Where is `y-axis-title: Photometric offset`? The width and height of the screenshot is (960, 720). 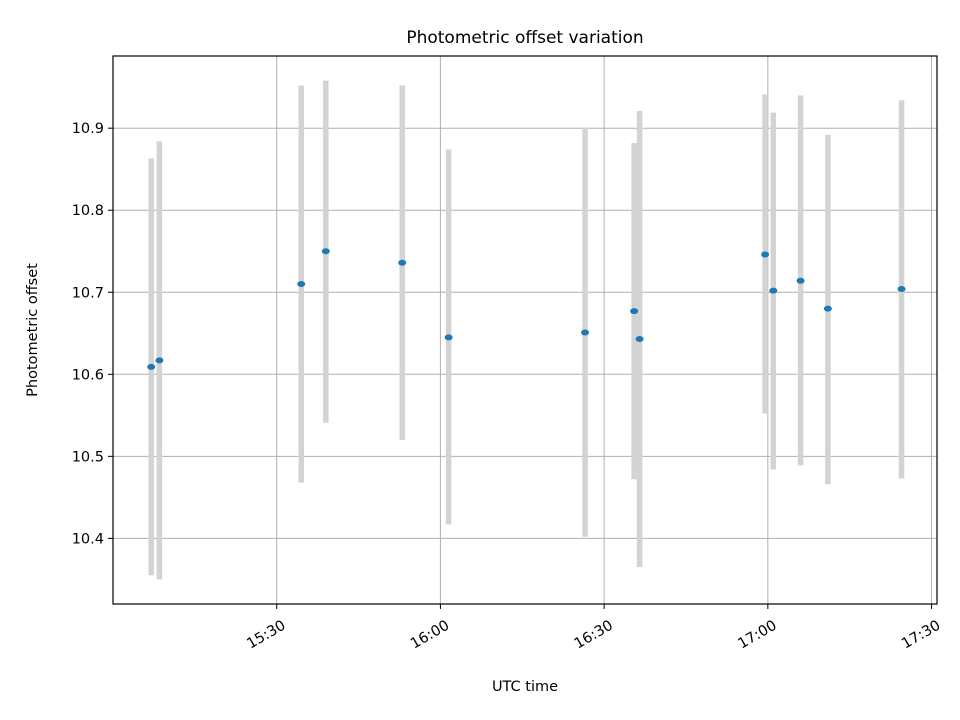
y-axis-title: Photometric offset is located at coordinates (33, 330).